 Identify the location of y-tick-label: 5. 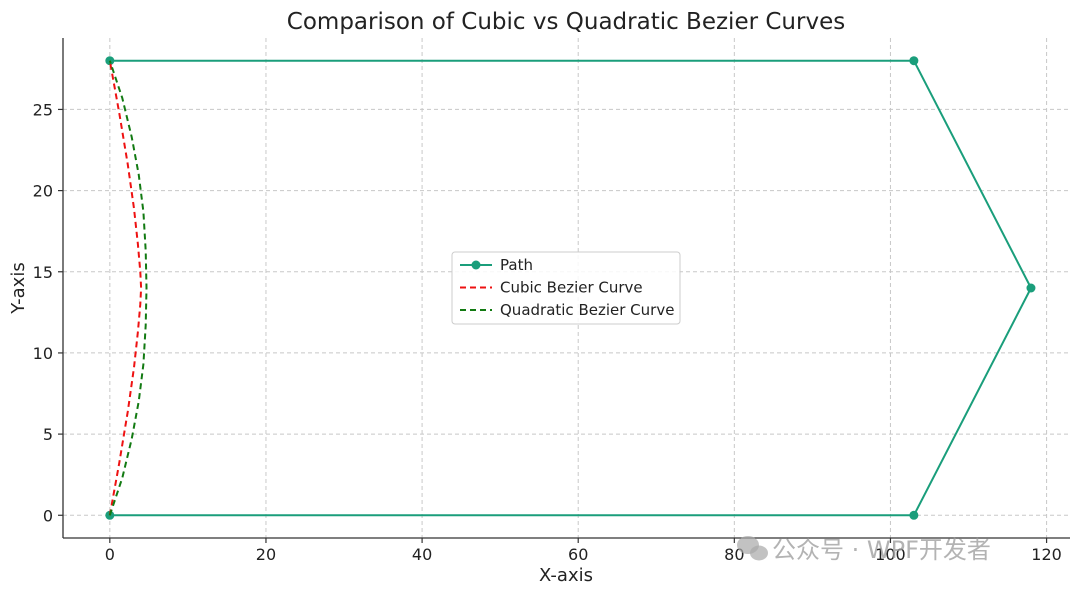
(48, 434).